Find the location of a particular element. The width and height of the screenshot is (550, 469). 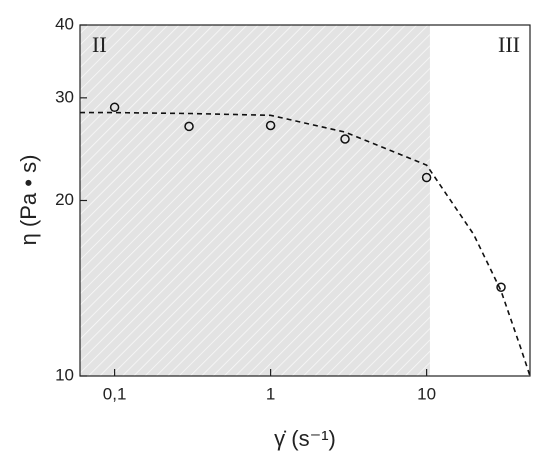

y-tick-label: 10 is located at coordinates (64, 374).